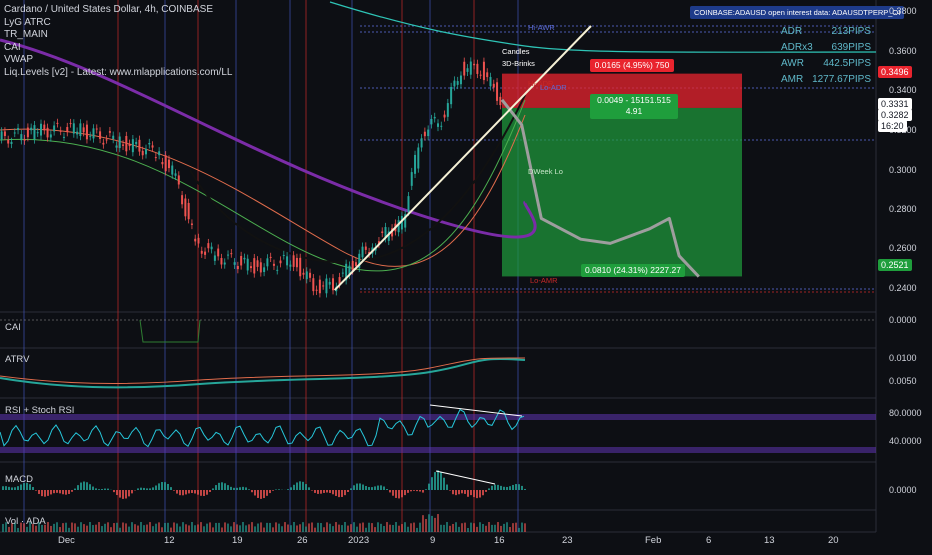 The width and height of the screenshot is (932, 555). Describe the element at coordinates (895, 72) in the screenshot. I see `price-tag-stop: 0.3496` at that location.